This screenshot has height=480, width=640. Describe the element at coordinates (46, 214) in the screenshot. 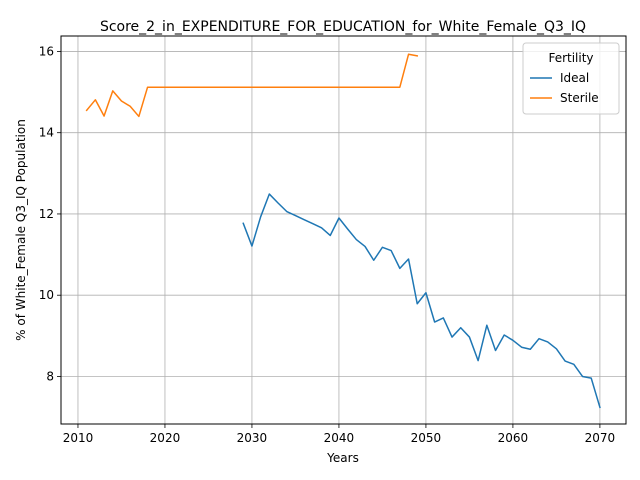

I see `y-tick-label: 12` at that location.